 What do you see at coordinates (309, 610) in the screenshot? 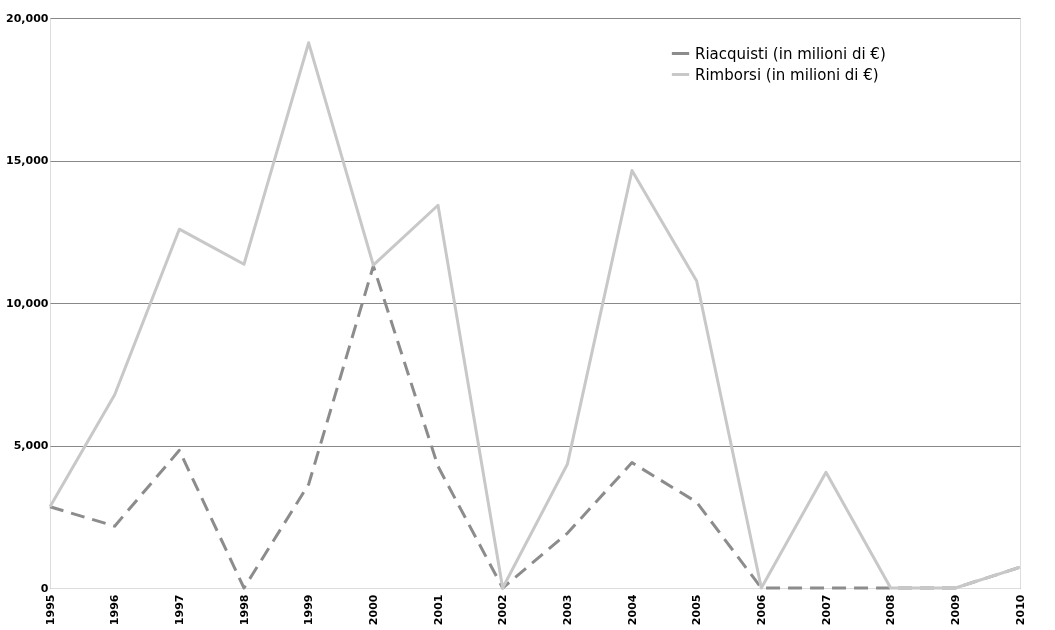
I see `x-tick-label: 1999` at bounding box center [309, 610].